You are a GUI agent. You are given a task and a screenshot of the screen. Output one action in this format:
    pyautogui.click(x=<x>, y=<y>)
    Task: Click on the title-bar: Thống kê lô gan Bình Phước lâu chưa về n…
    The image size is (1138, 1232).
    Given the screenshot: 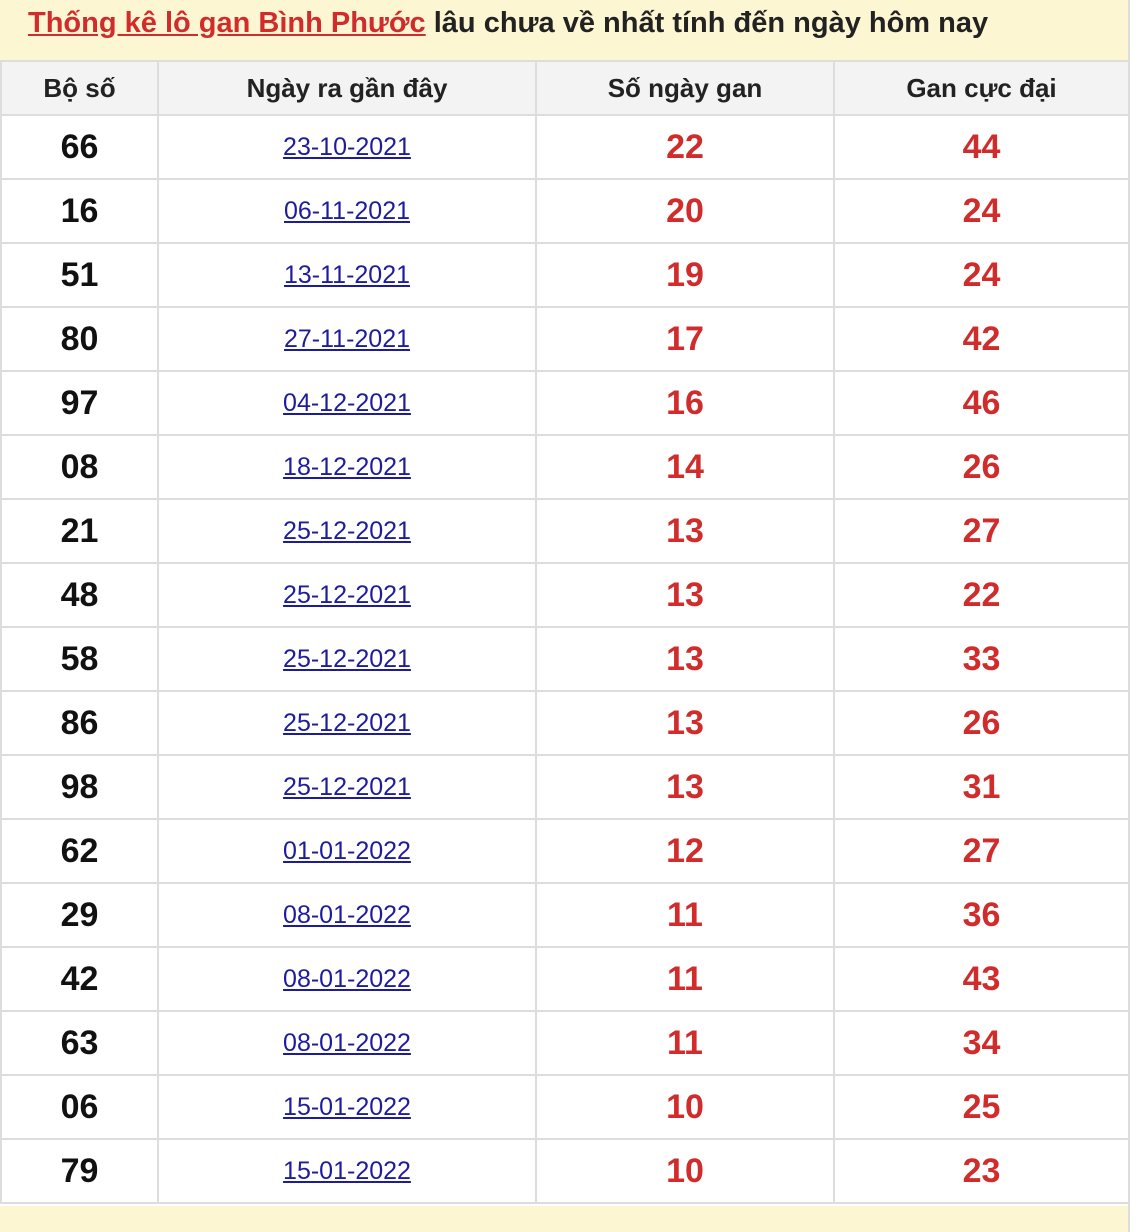 What is the action you would take?
    pyautogui.click(x=564, y=30)
    